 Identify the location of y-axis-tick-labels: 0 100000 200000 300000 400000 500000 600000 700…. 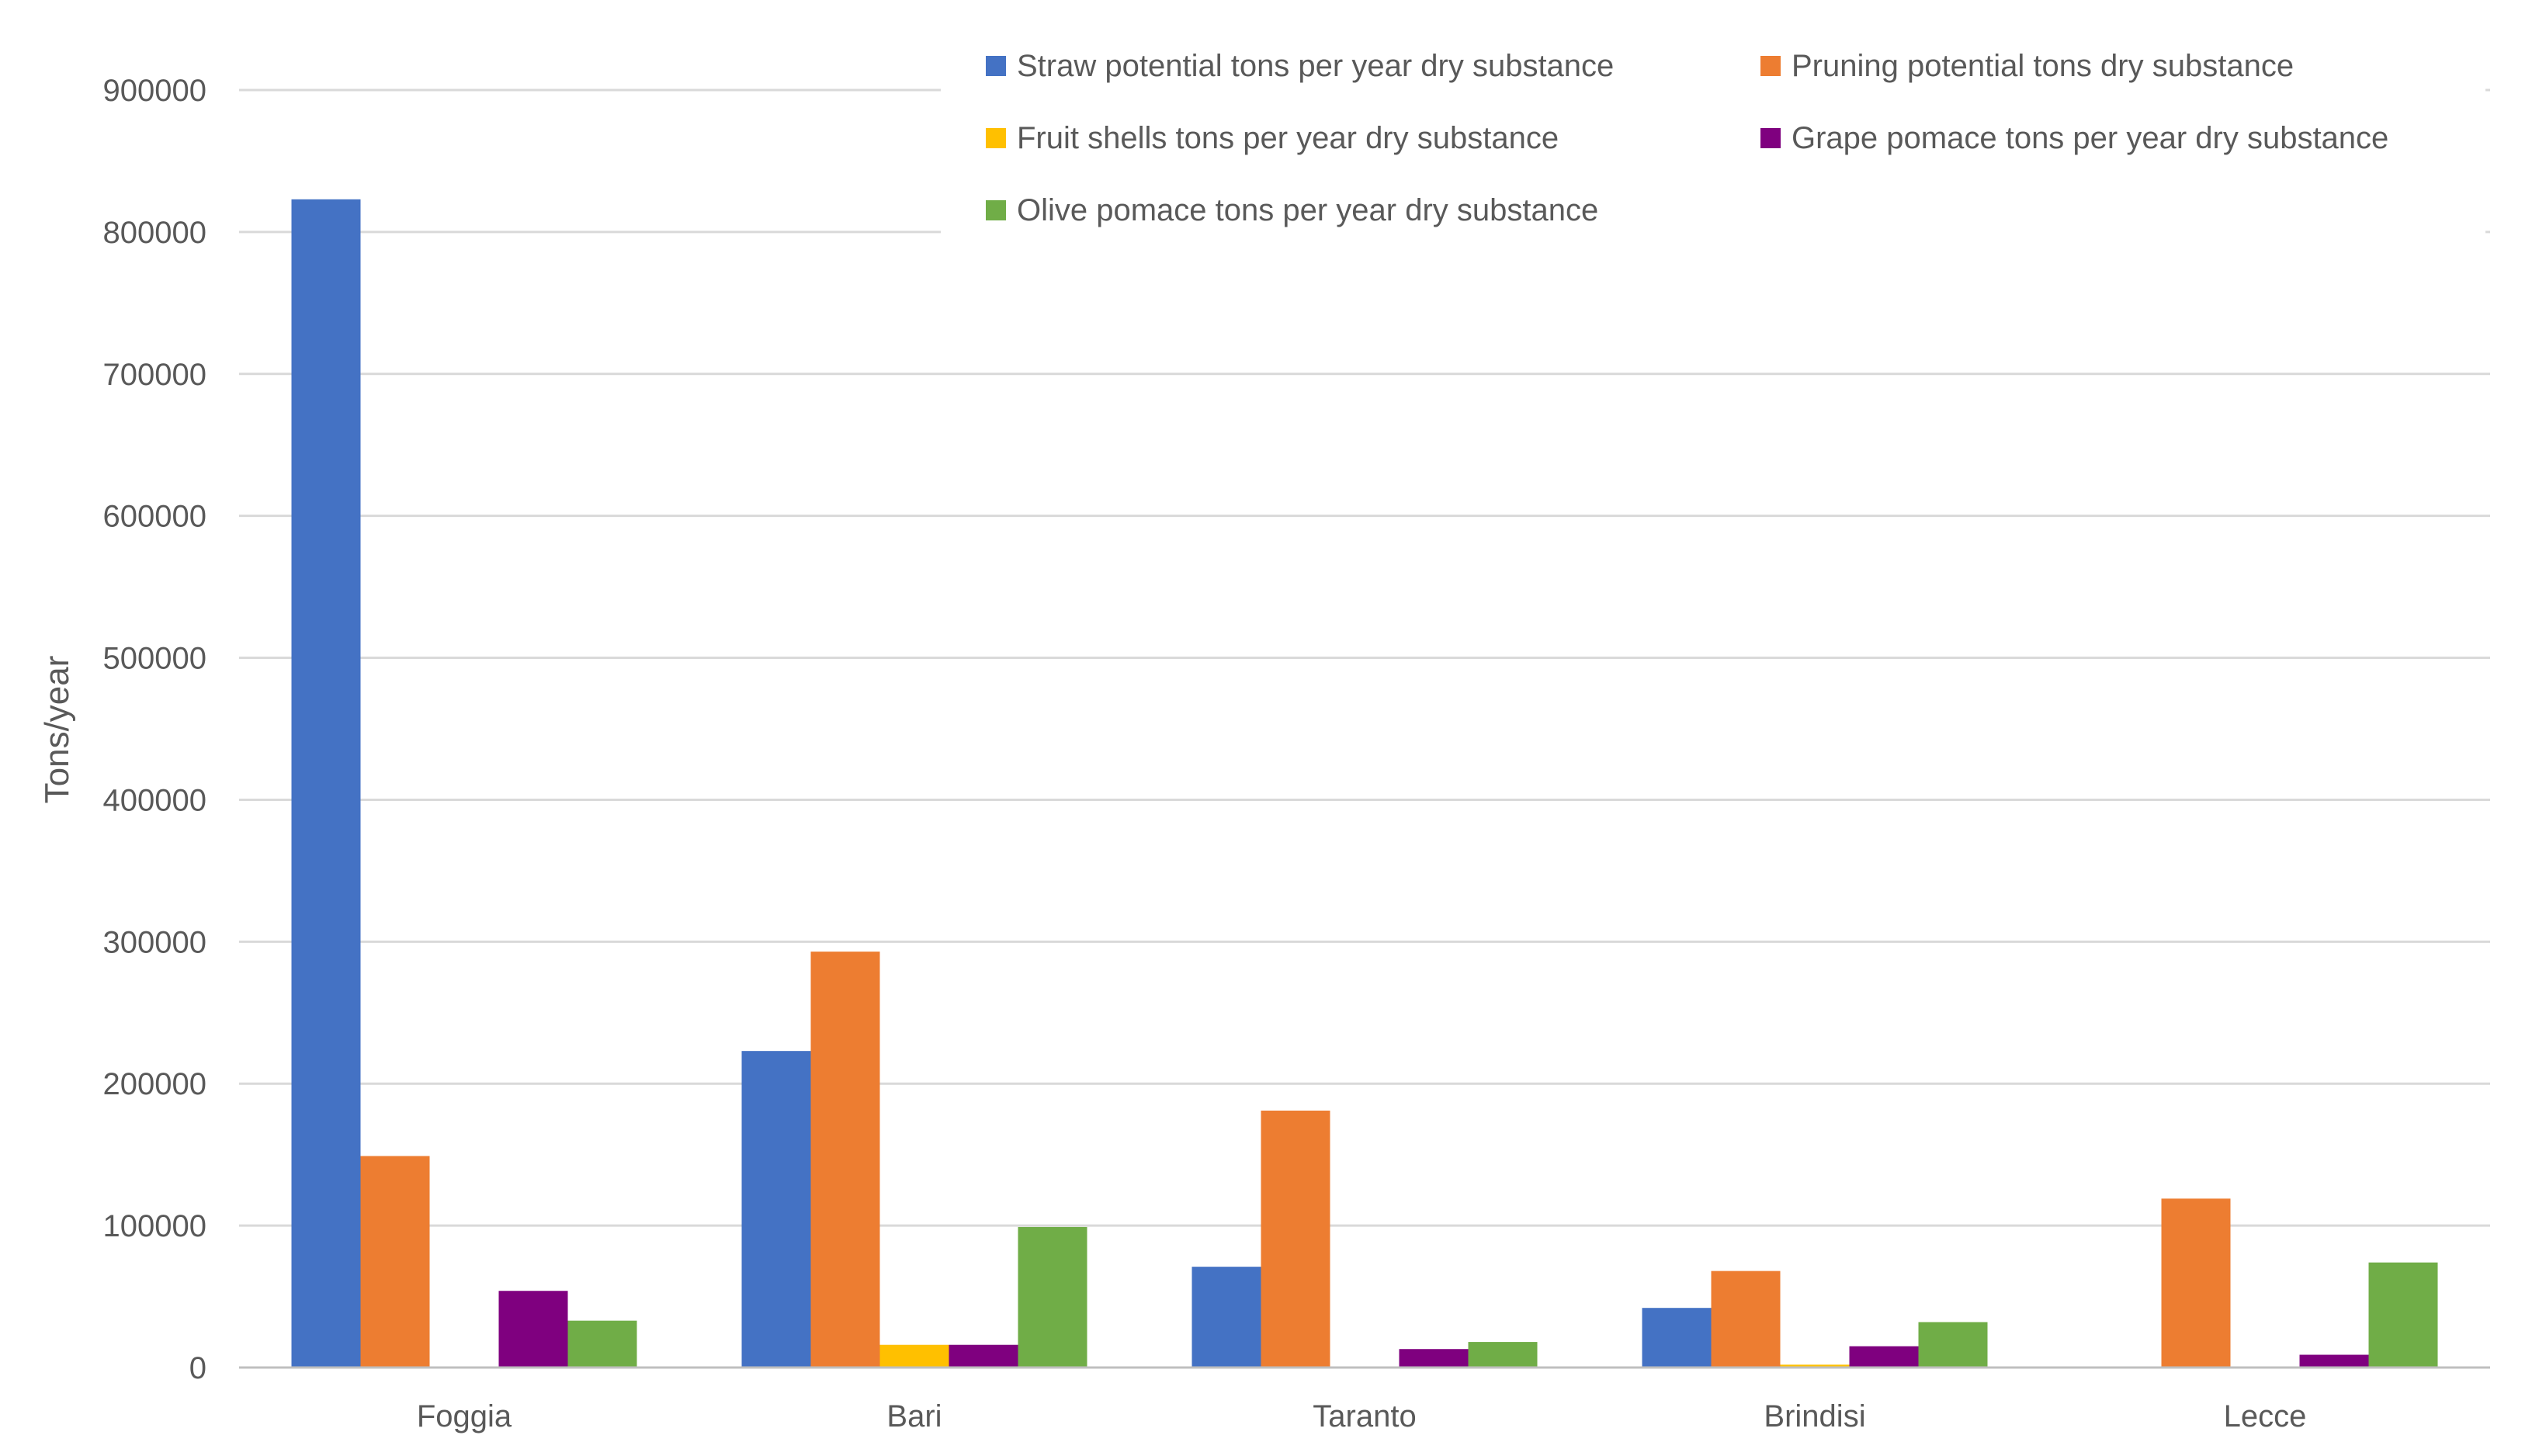
(155, 730).